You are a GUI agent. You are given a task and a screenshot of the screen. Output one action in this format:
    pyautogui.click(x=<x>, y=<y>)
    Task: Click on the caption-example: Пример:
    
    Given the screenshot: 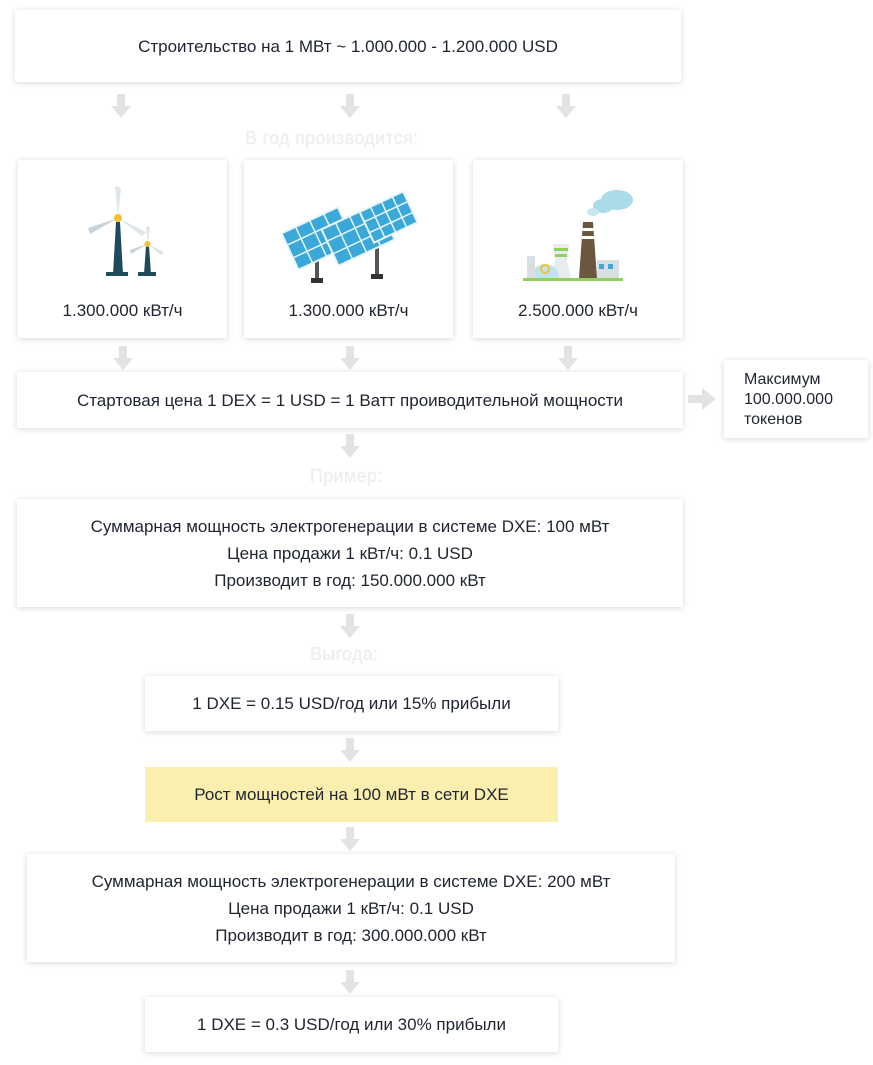 What is the action you would take?
    pyautogui.click(x=346, y=476)
    